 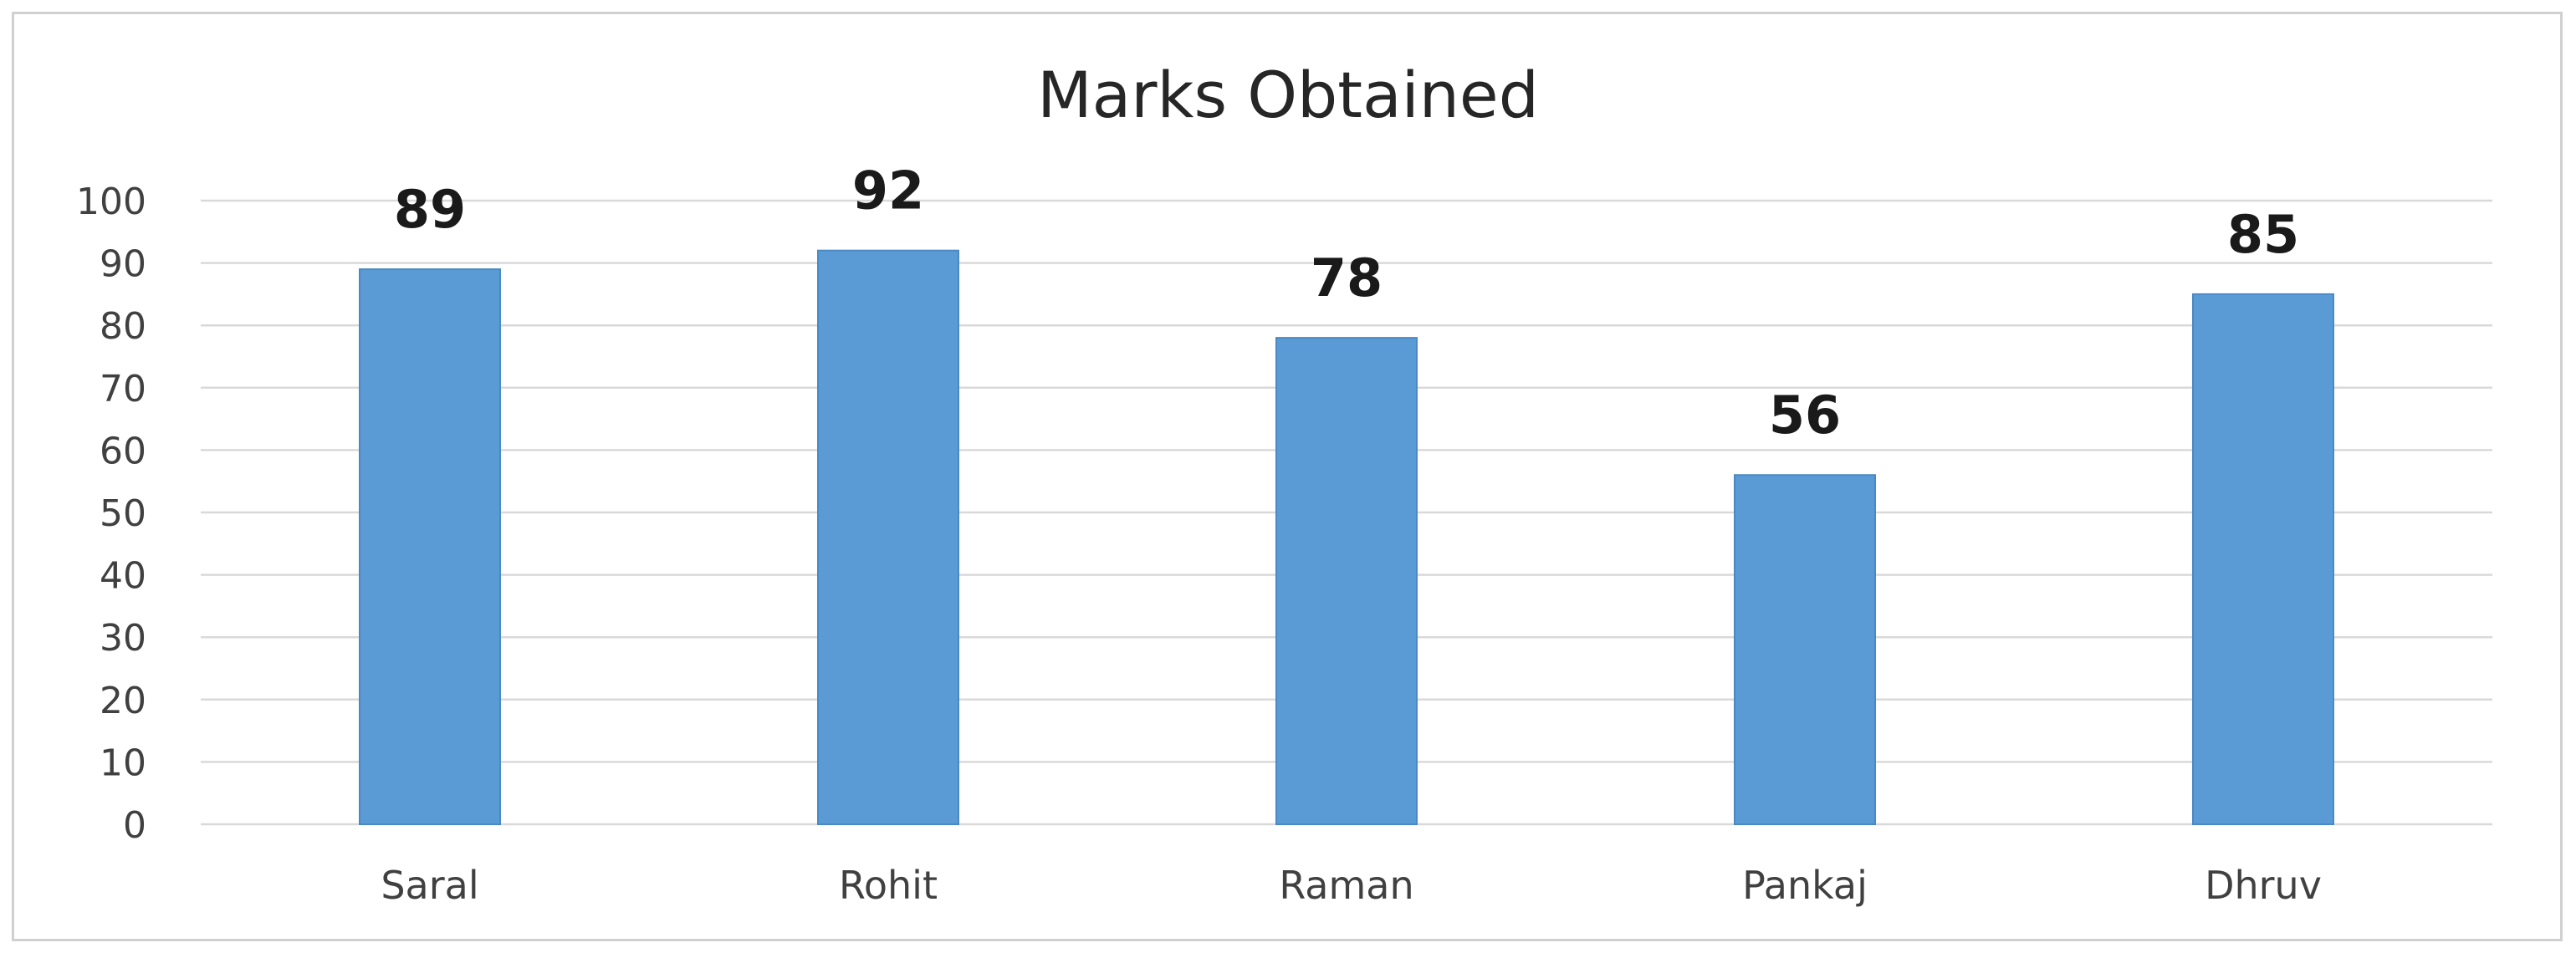 I want to click on y-tick-label: 10, so click(x=123, y=763).